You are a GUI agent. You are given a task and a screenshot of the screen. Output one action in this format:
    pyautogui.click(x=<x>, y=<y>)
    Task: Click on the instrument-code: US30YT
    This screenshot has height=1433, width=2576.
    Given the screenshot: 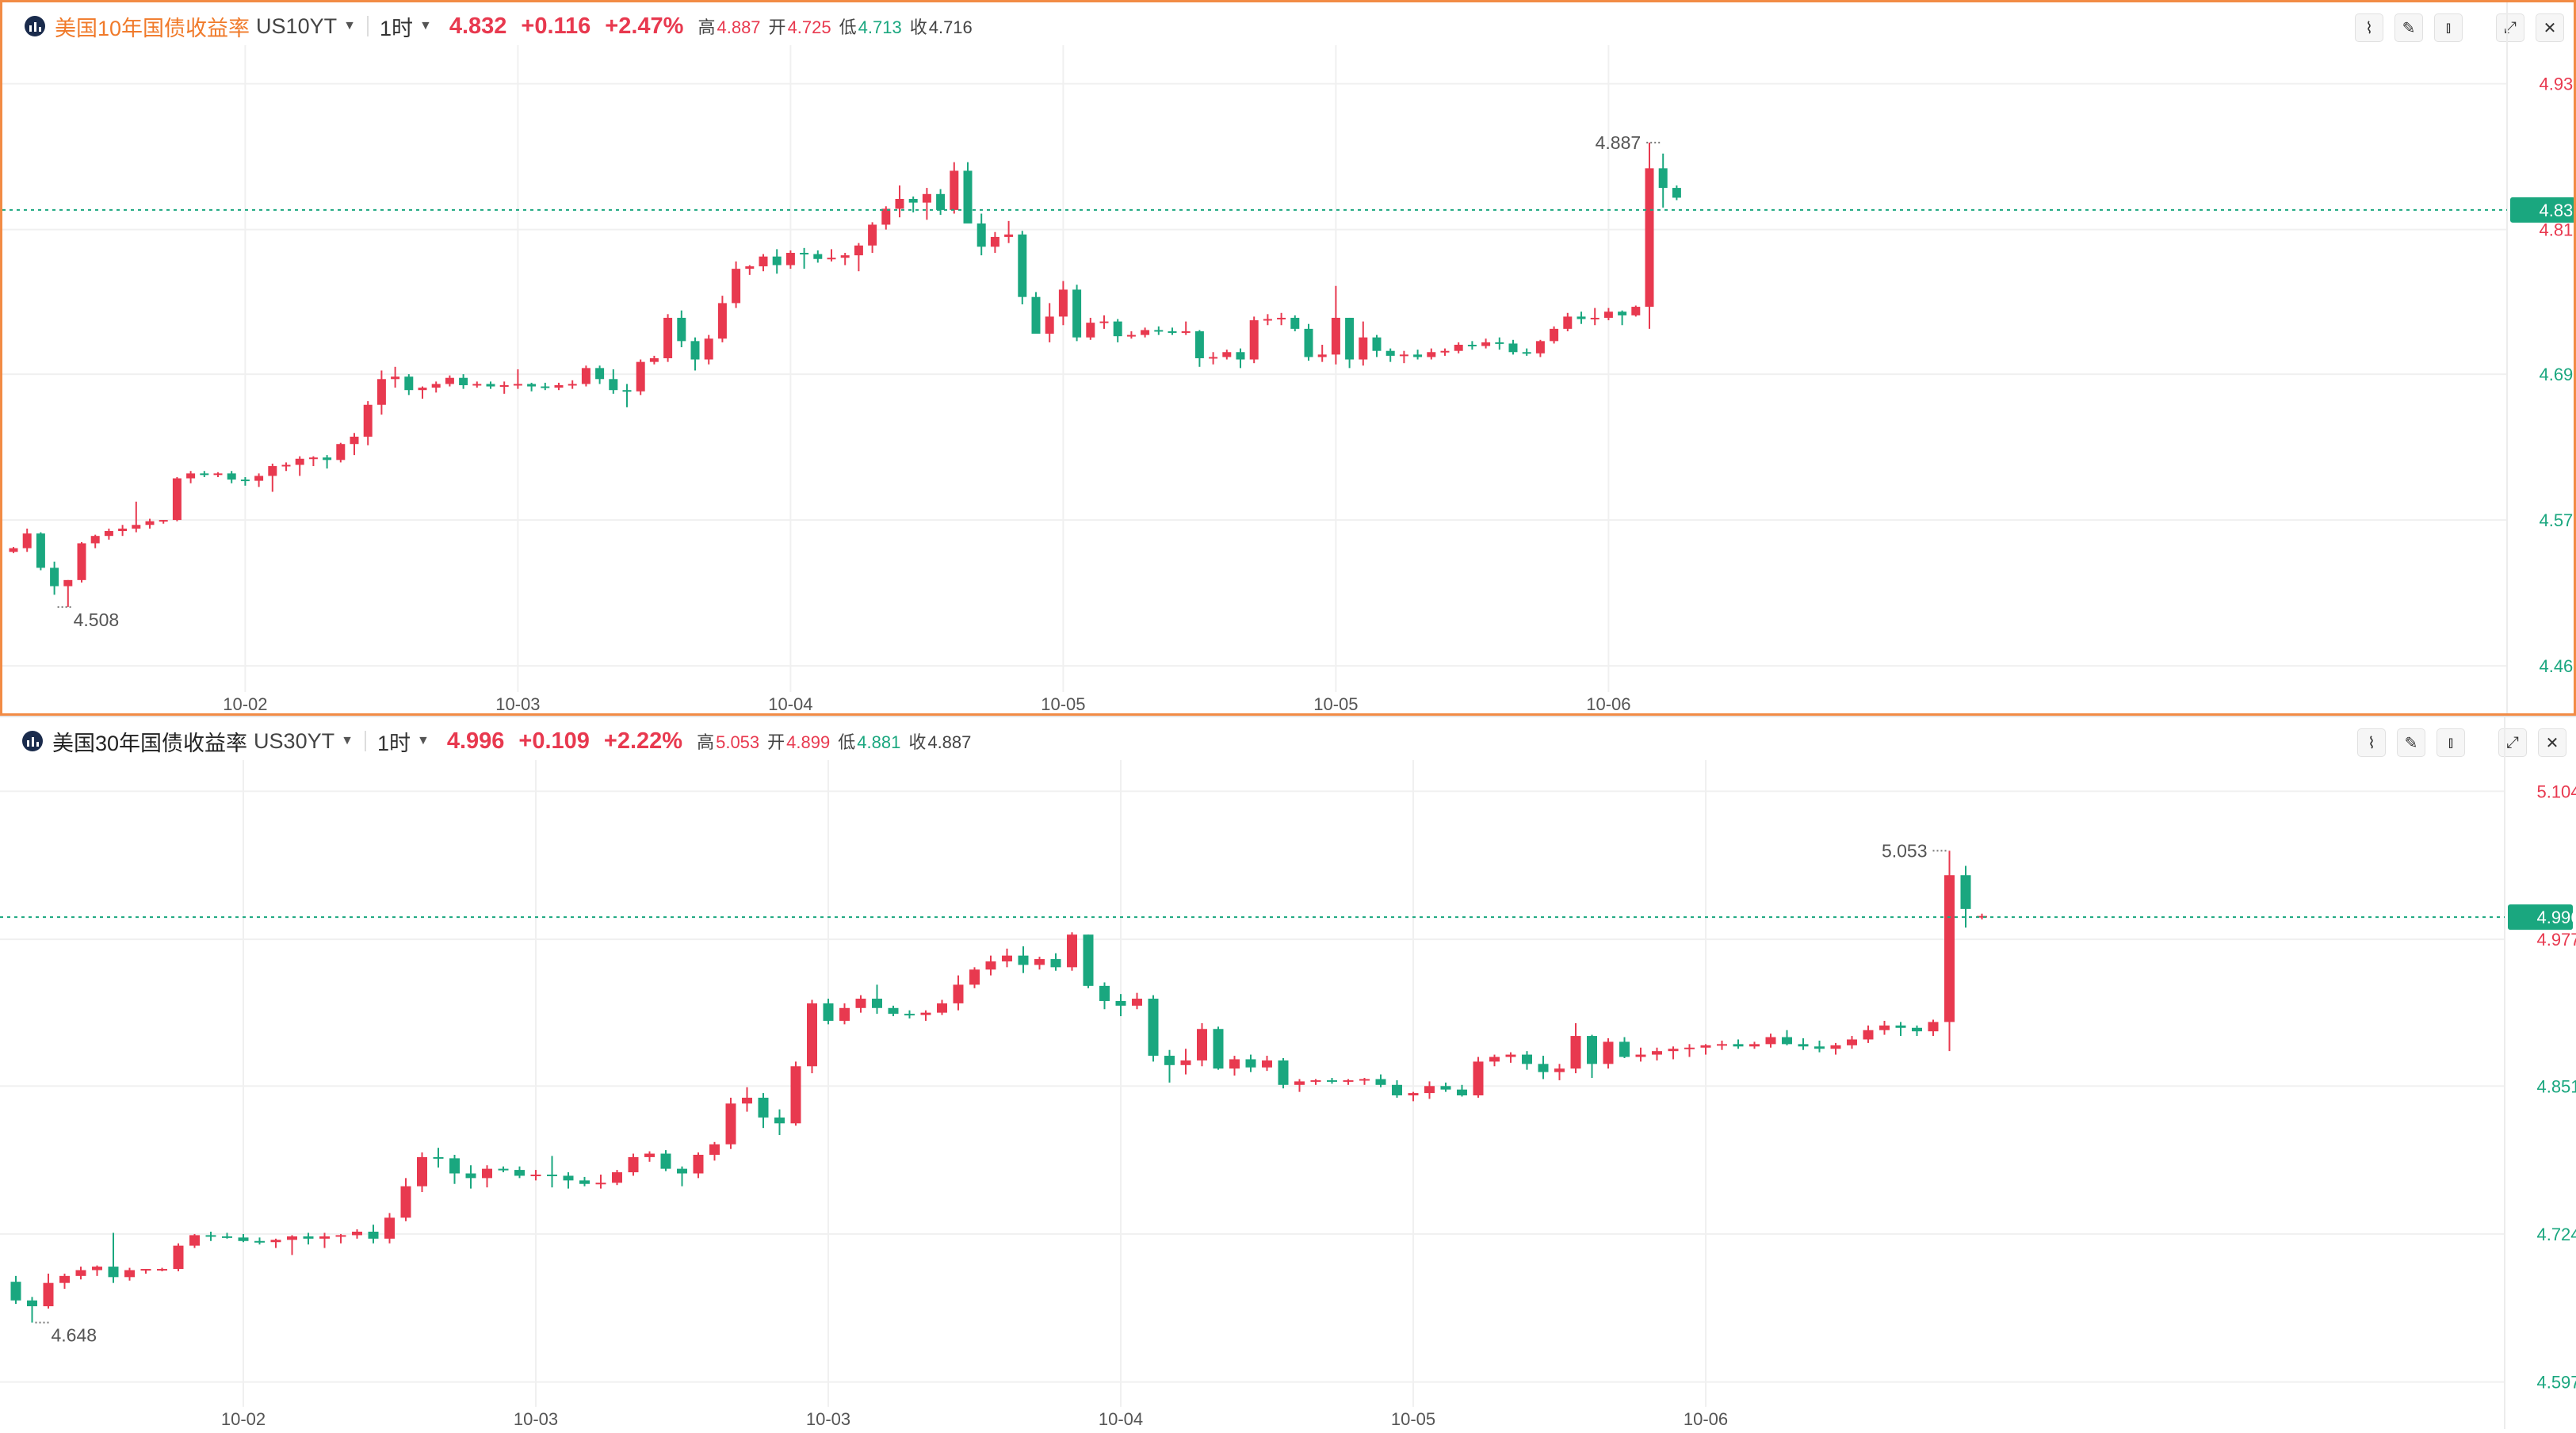 What is the action you would take?
    pyautogui.click(x=294, y=740)
    